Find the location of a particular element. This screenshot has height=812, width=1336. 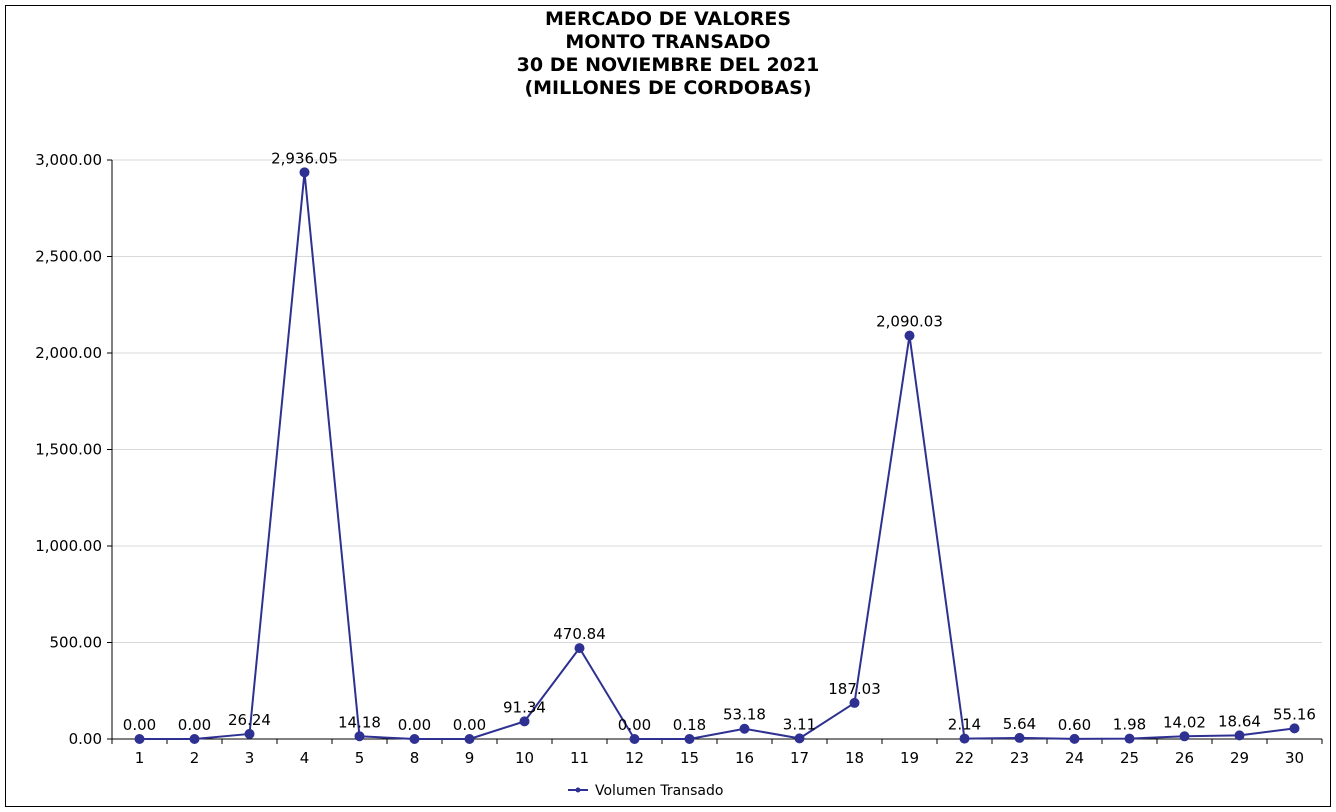

data-label: 5.64 is located at coordinates (1019, 724).